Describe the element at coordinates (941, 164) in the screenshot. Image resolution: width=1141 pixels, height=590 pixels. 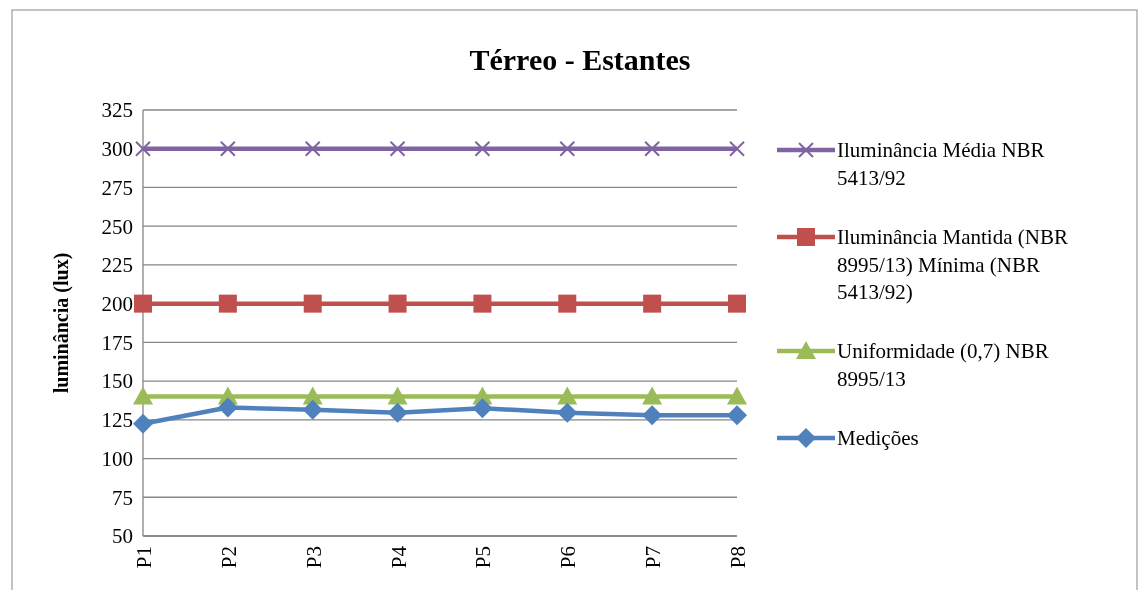
I see `legend-label: Iluminância Média NBR 5413/92` at that location.